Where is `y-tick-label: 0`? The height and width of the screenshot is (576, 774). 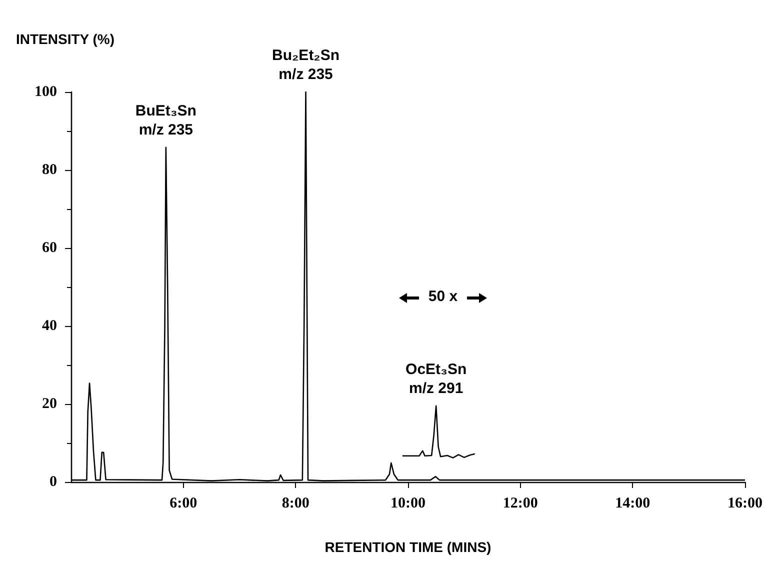 y-tick-label: 0 is located at coordinates (53, 482).